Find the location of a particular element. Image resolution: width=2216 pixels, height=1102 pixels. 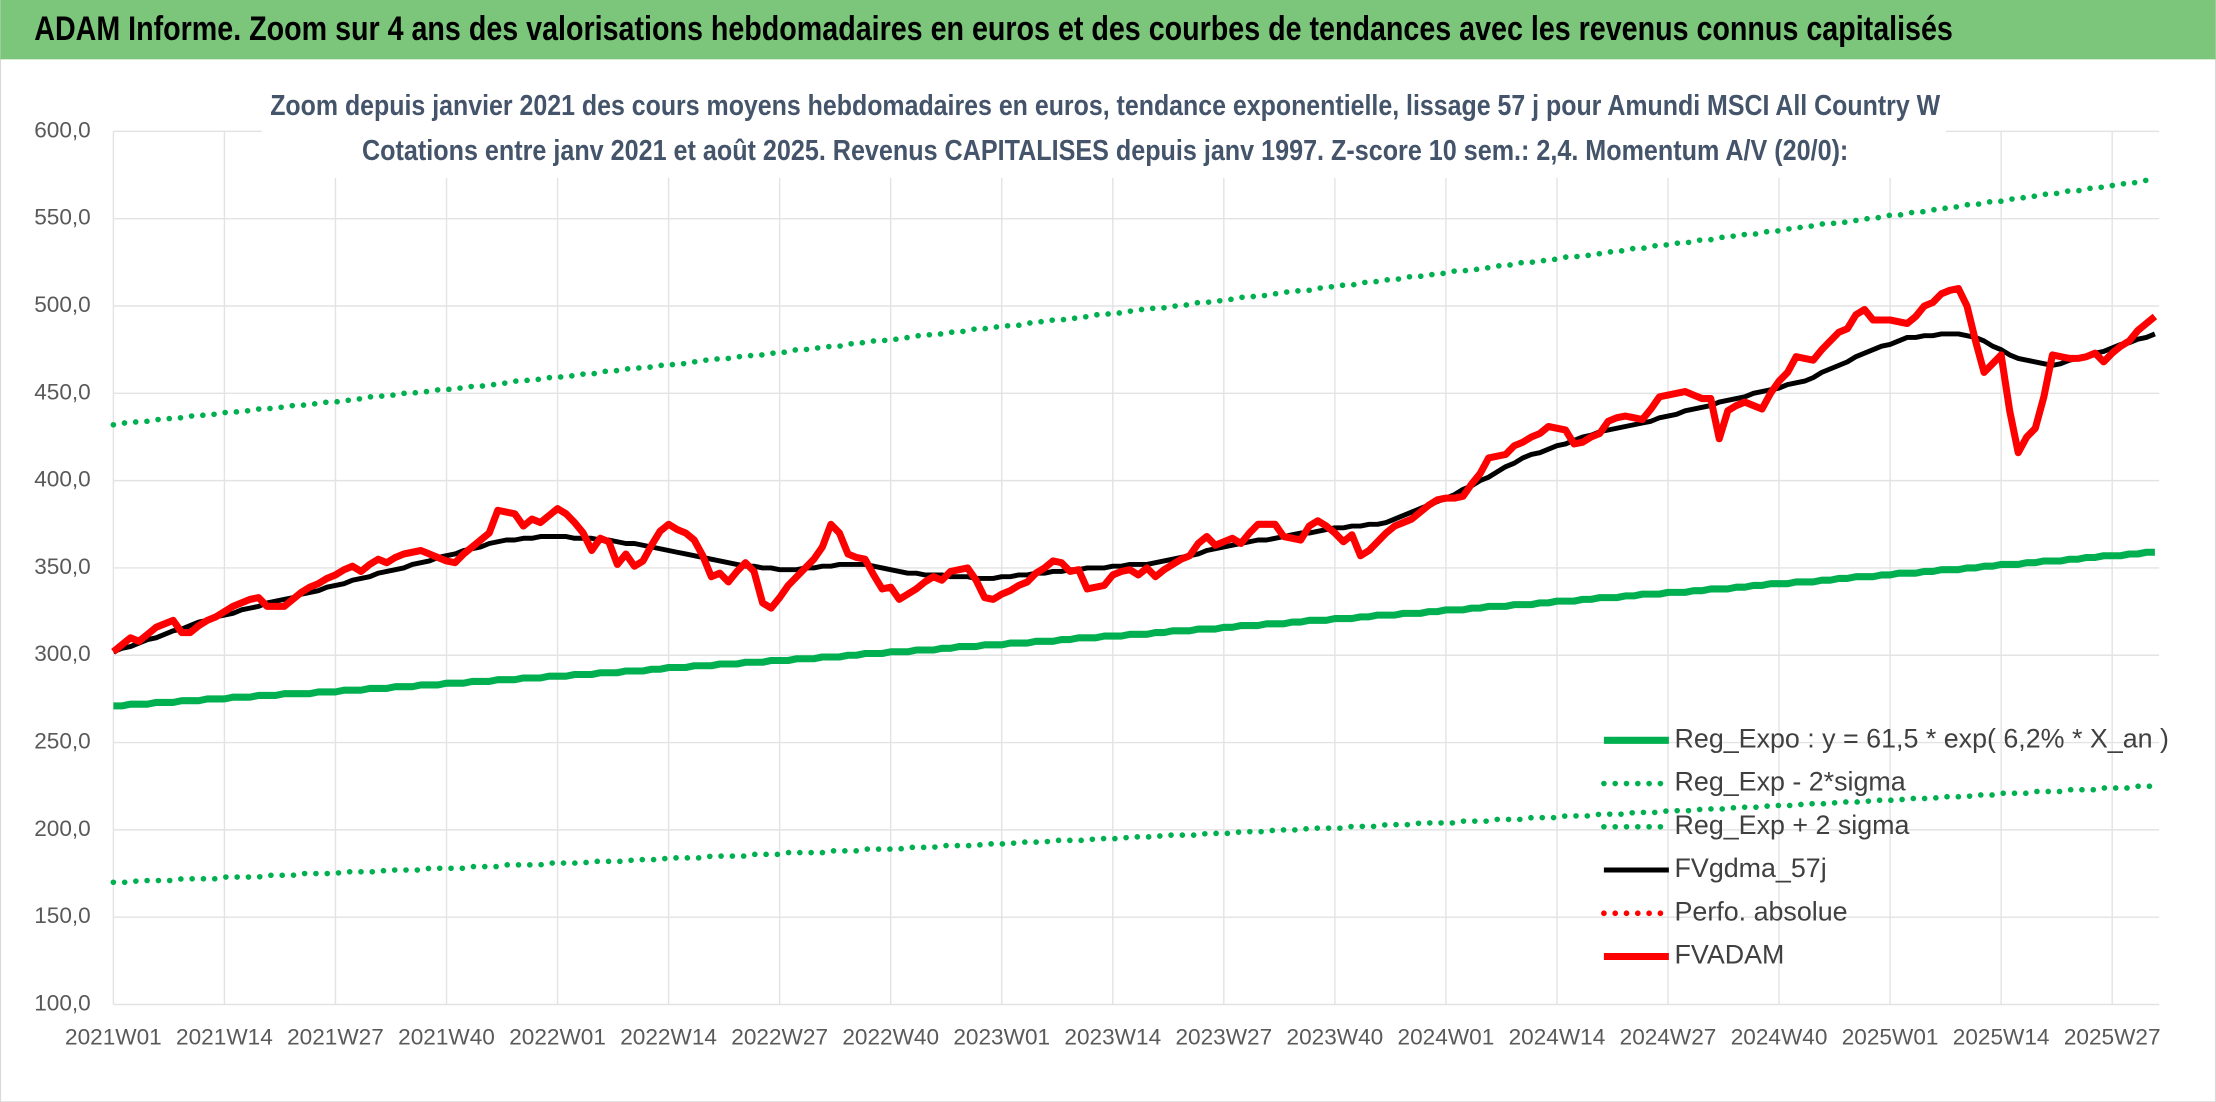

title-box is located at coordinates (1103, 131).